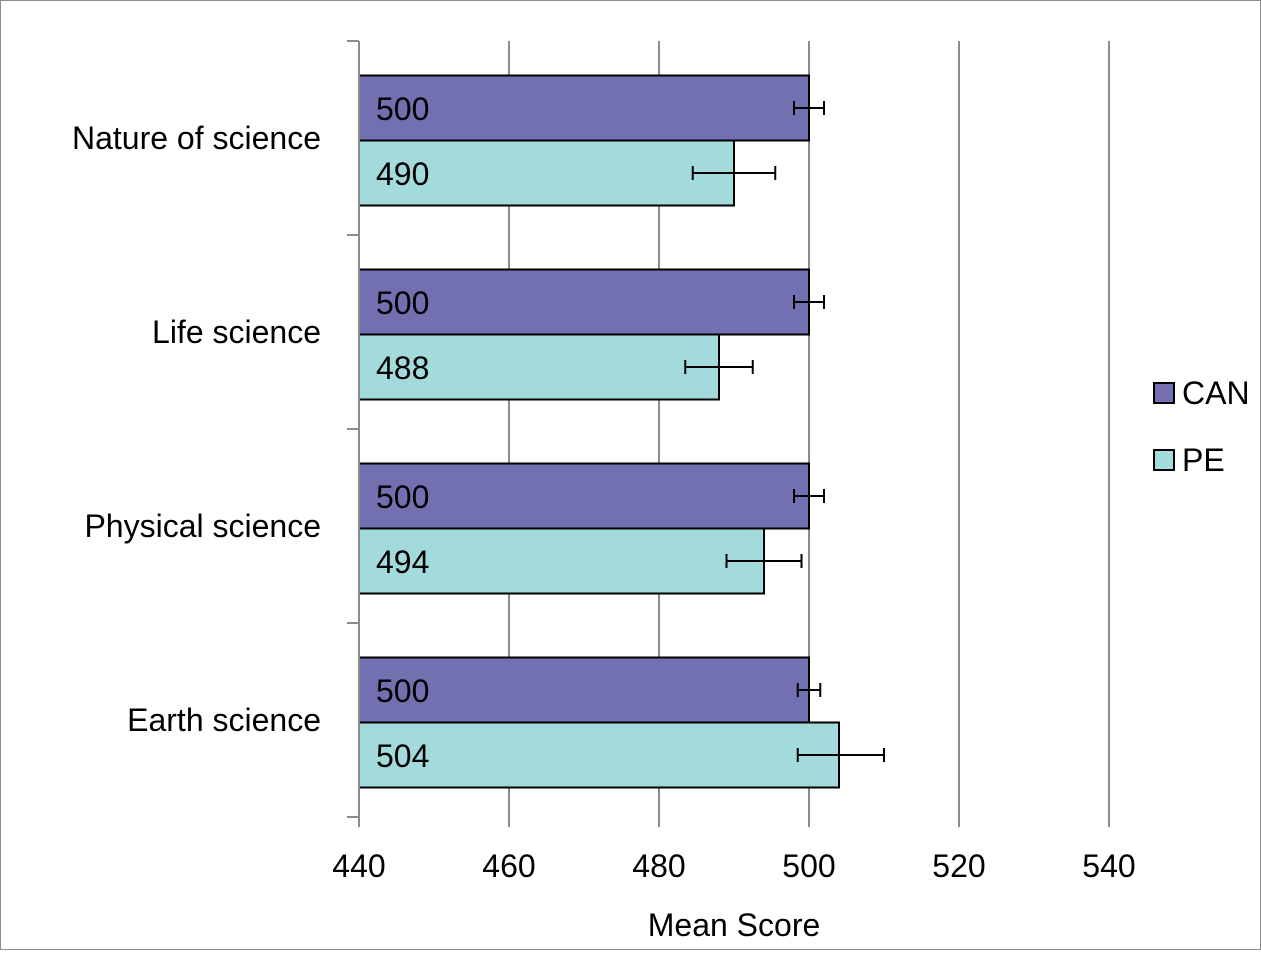  I want to click on category-label: Nature of science, so click(196, 138).